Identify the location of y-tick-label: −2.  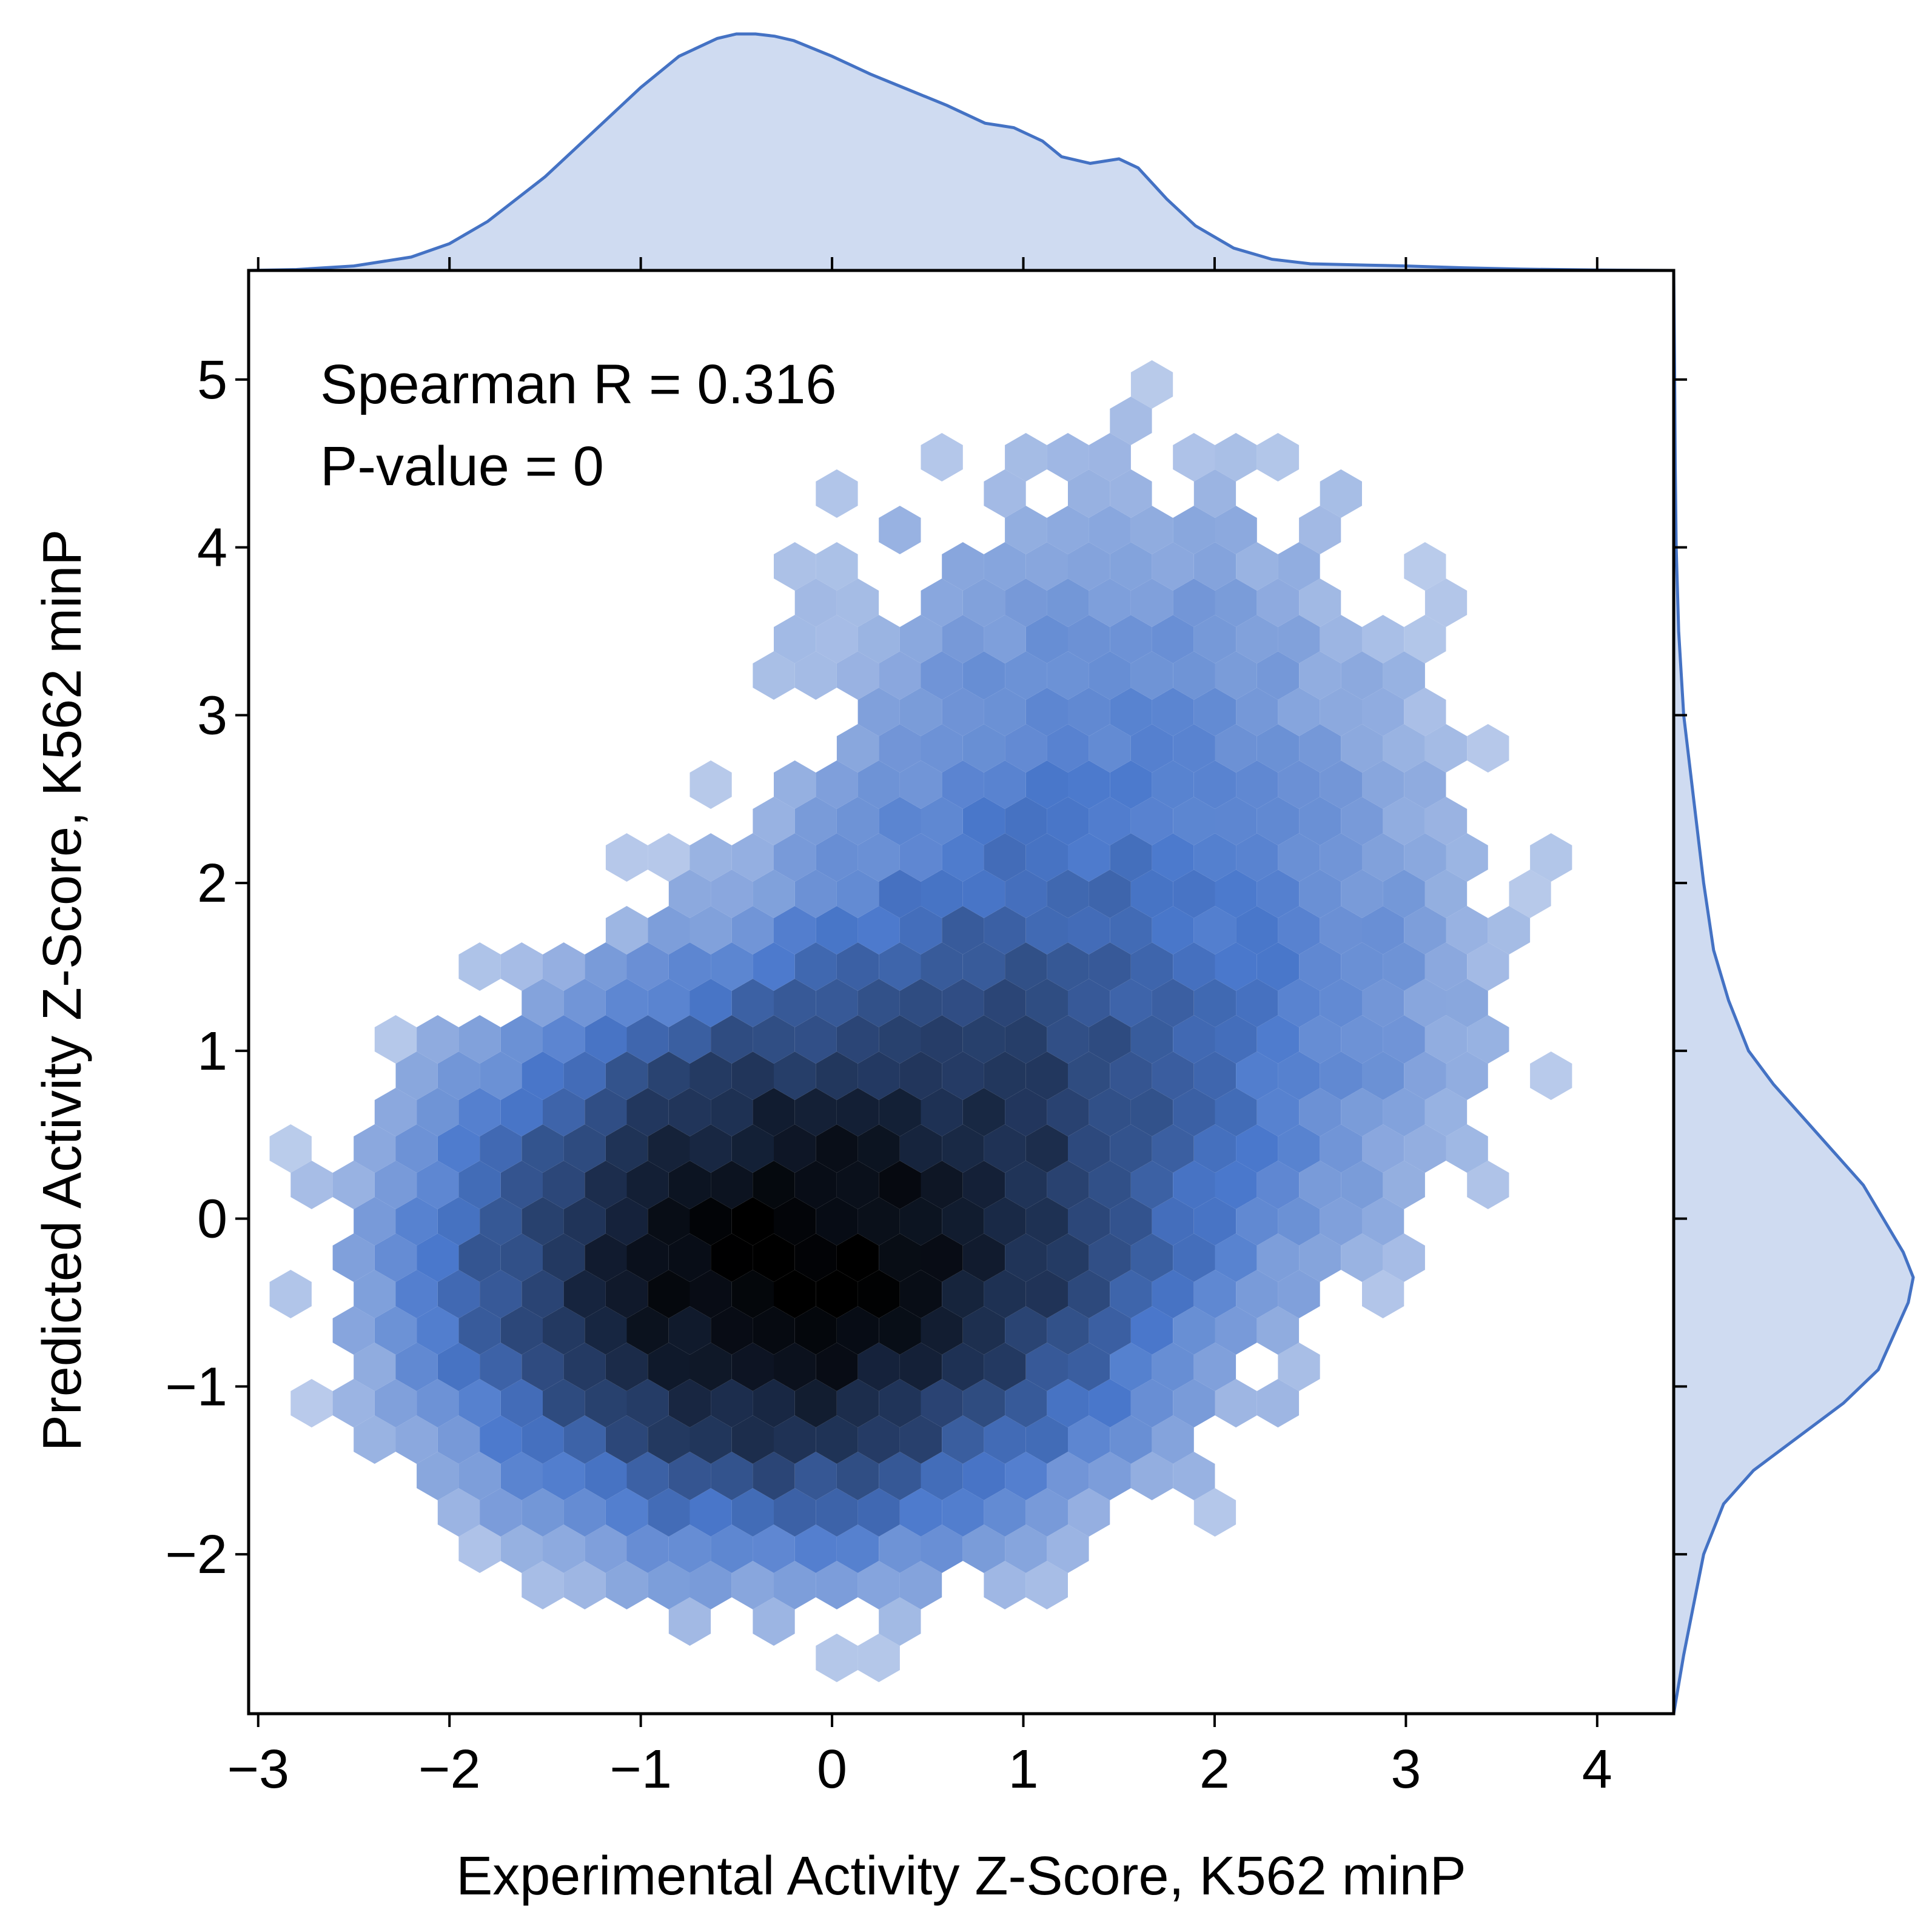
(196, 1554).